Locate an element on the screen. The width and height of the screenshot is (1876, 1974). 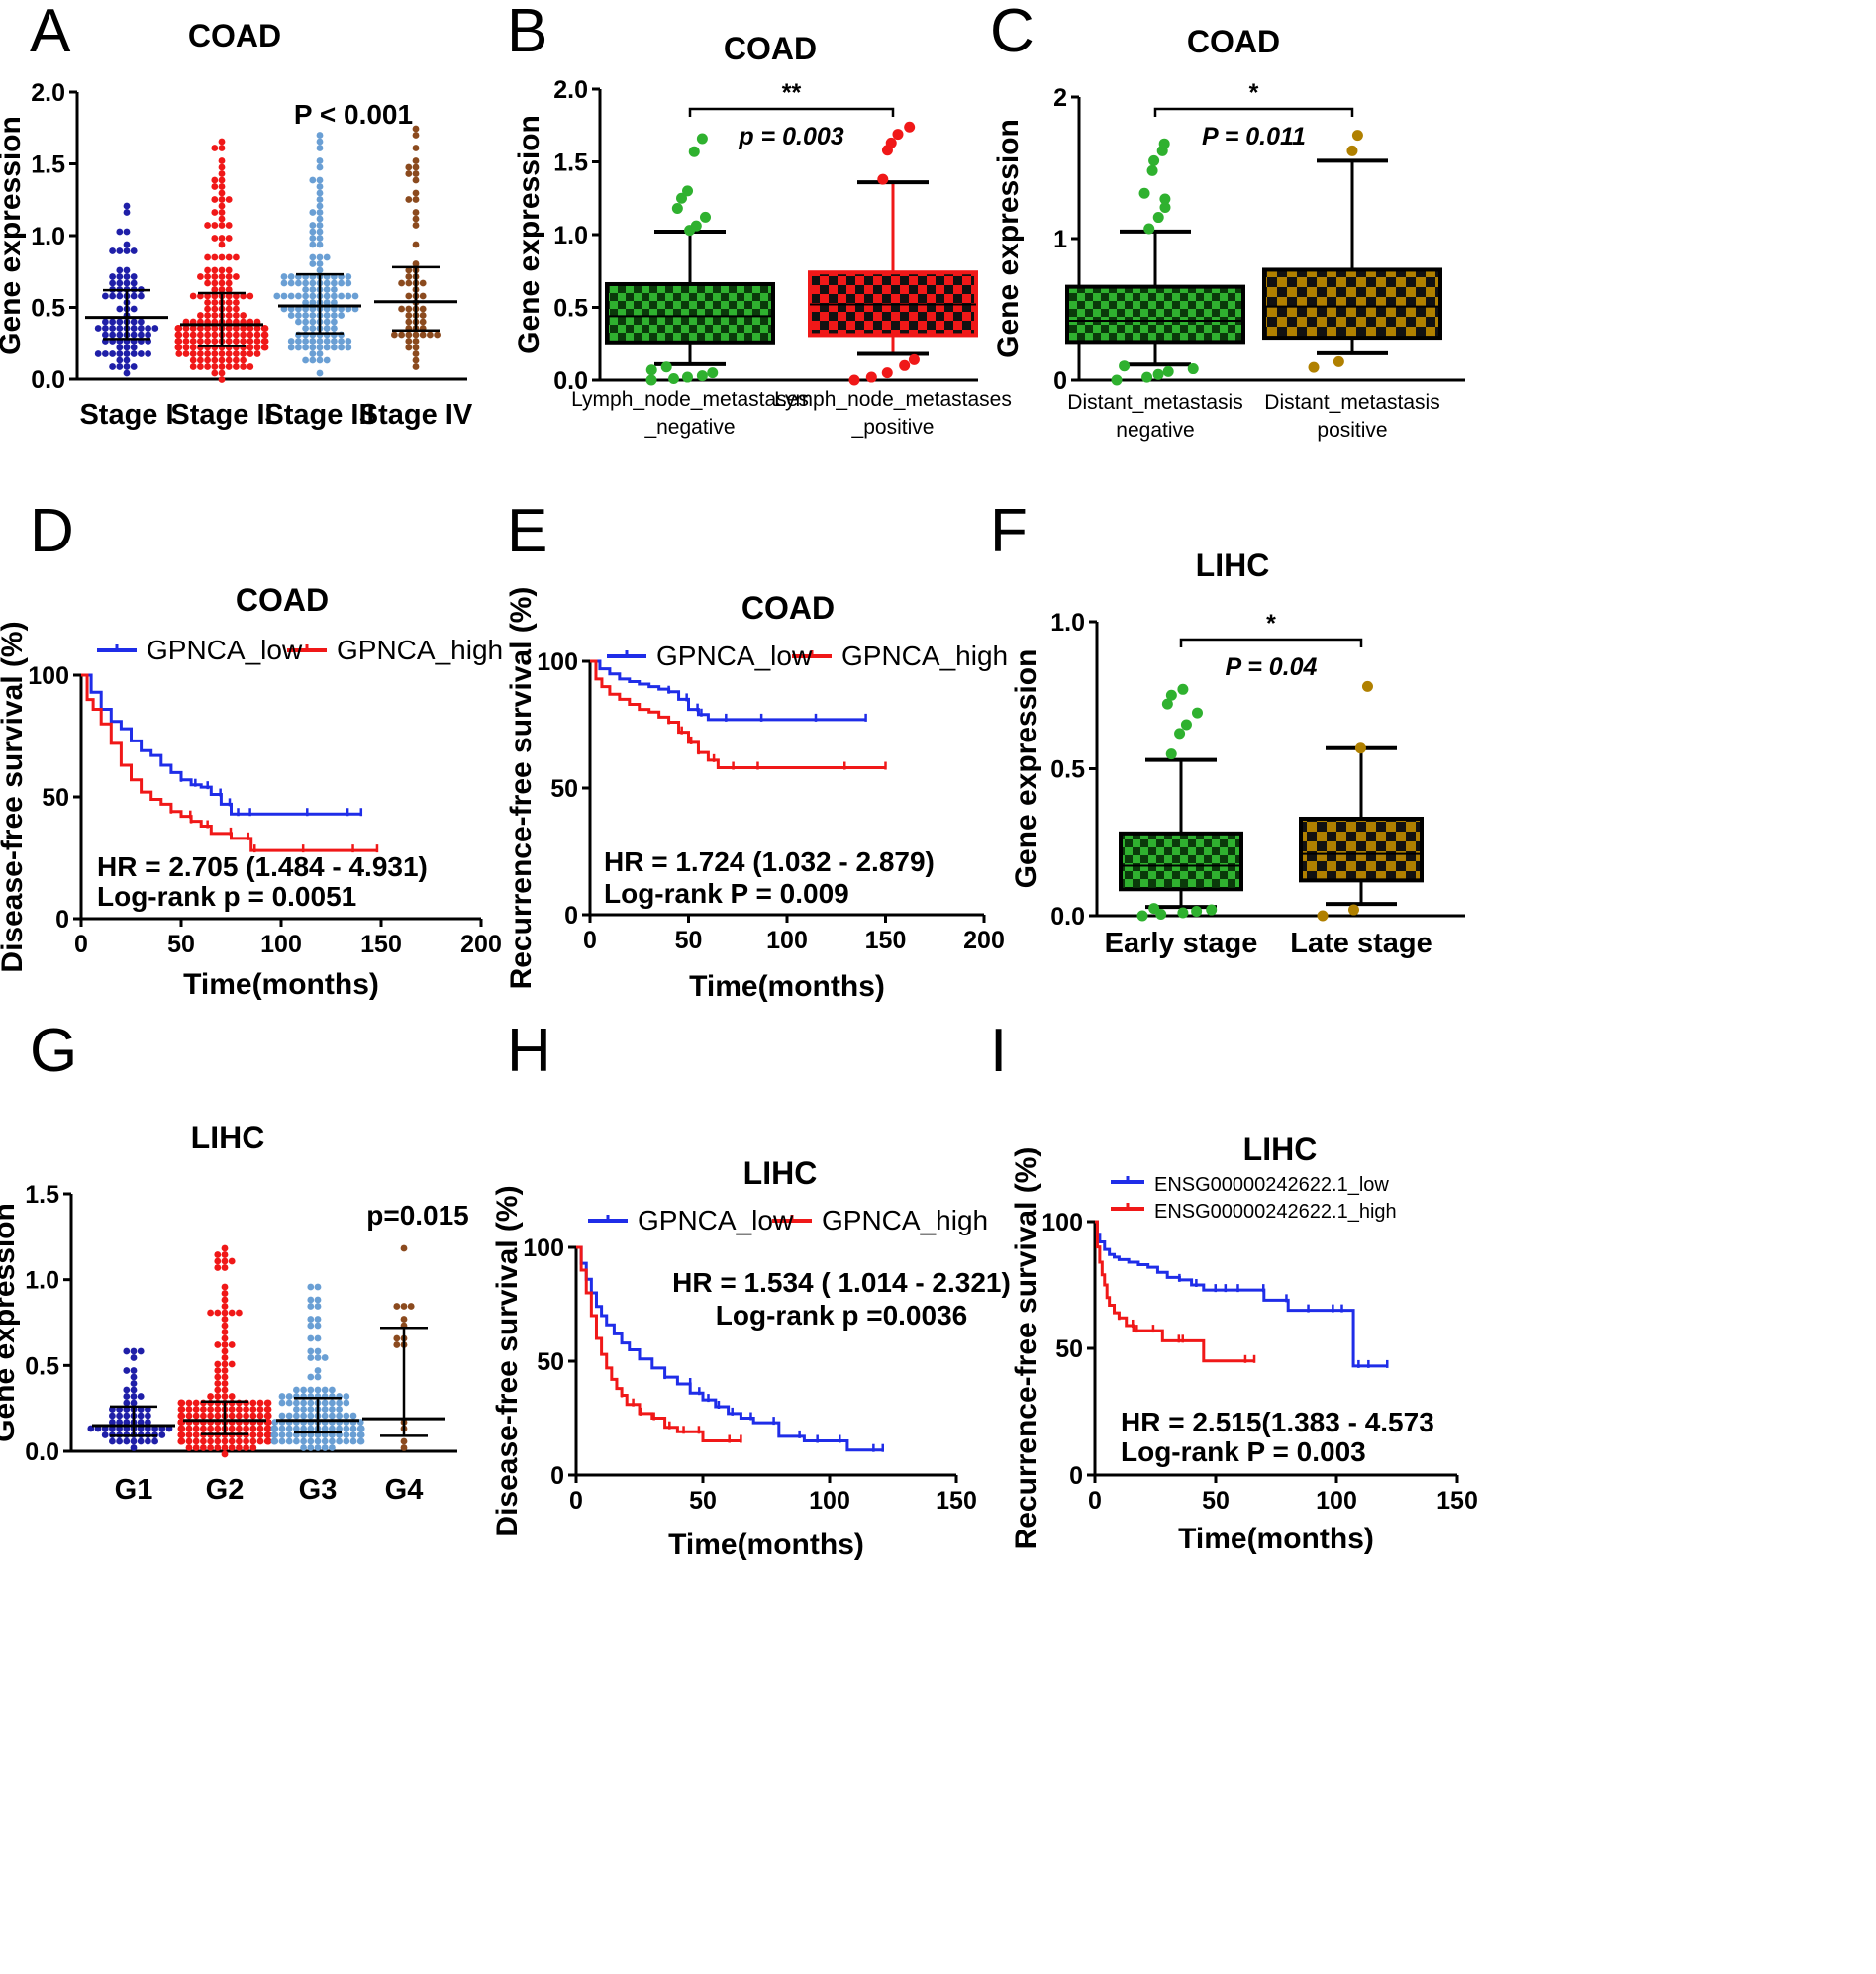
y-tick-label: 0 is located at coordinates (1060, 381).